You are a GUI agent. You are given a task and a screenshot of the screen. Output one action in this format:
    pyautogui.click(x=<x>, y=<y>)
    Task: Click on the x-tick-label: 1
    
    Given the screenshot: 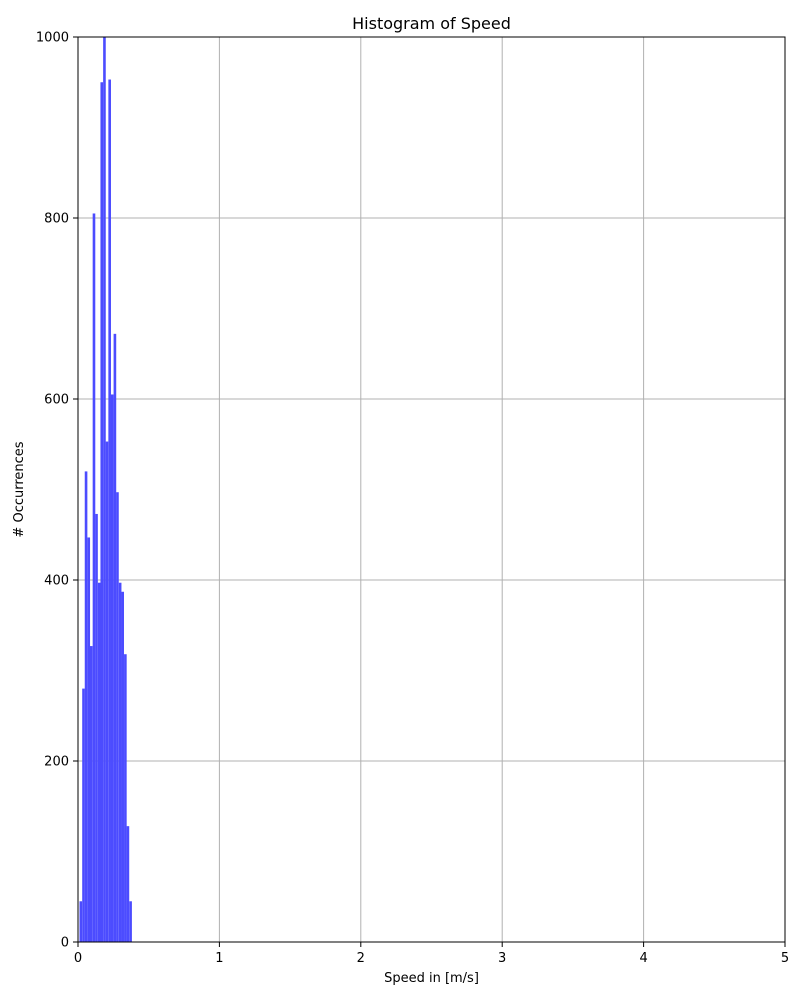 What is the action you would take?
    pyautogui.click(x=219, y=958)
    